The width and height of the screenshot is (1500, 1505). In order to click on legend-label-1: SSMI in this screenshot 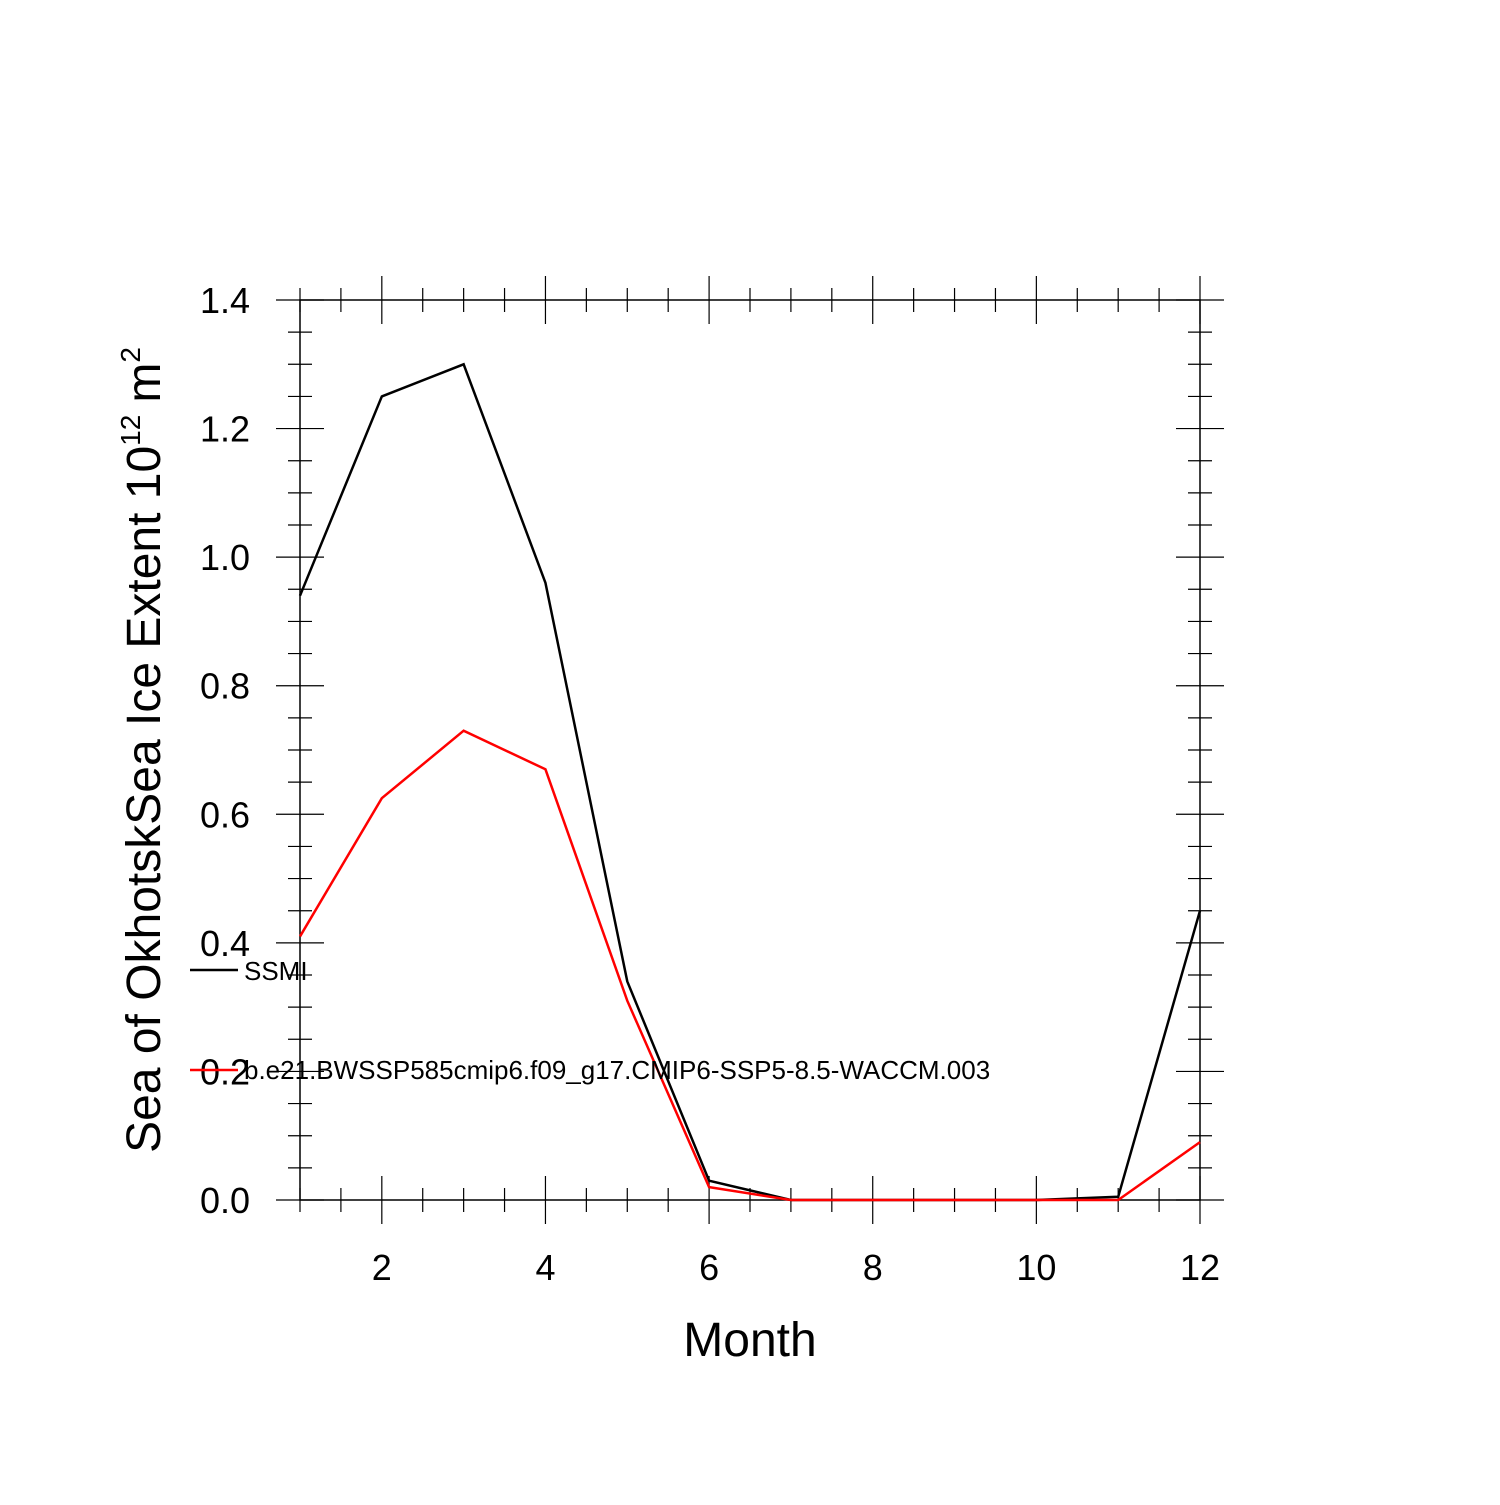, I will do `click(276, 971)`.